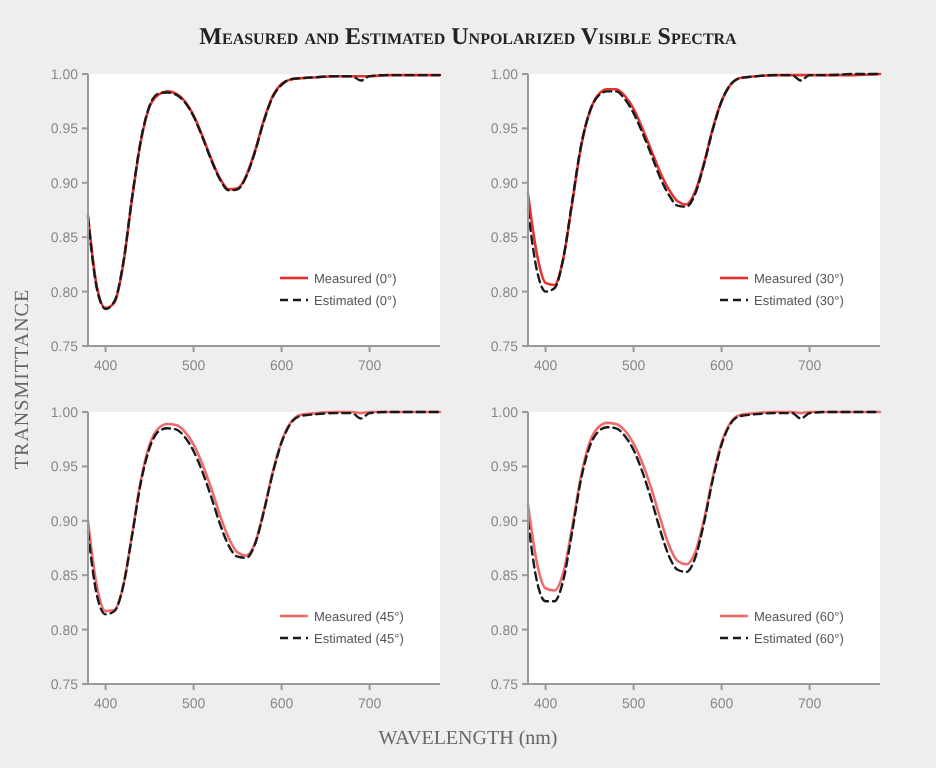 Image resolution: width=936 pixels, height=768 pixels. I want to click on y-axis-title: TRANSMITTANCE, so click(23, 379).